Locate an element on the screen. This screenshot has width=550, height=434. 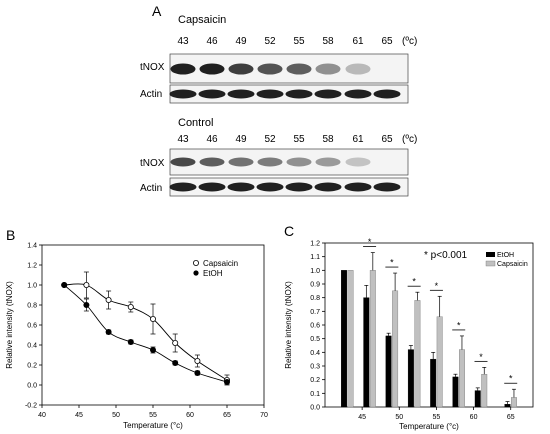
chart-c-y-tick-label: 0.5 is located at coordinates (315, 339).